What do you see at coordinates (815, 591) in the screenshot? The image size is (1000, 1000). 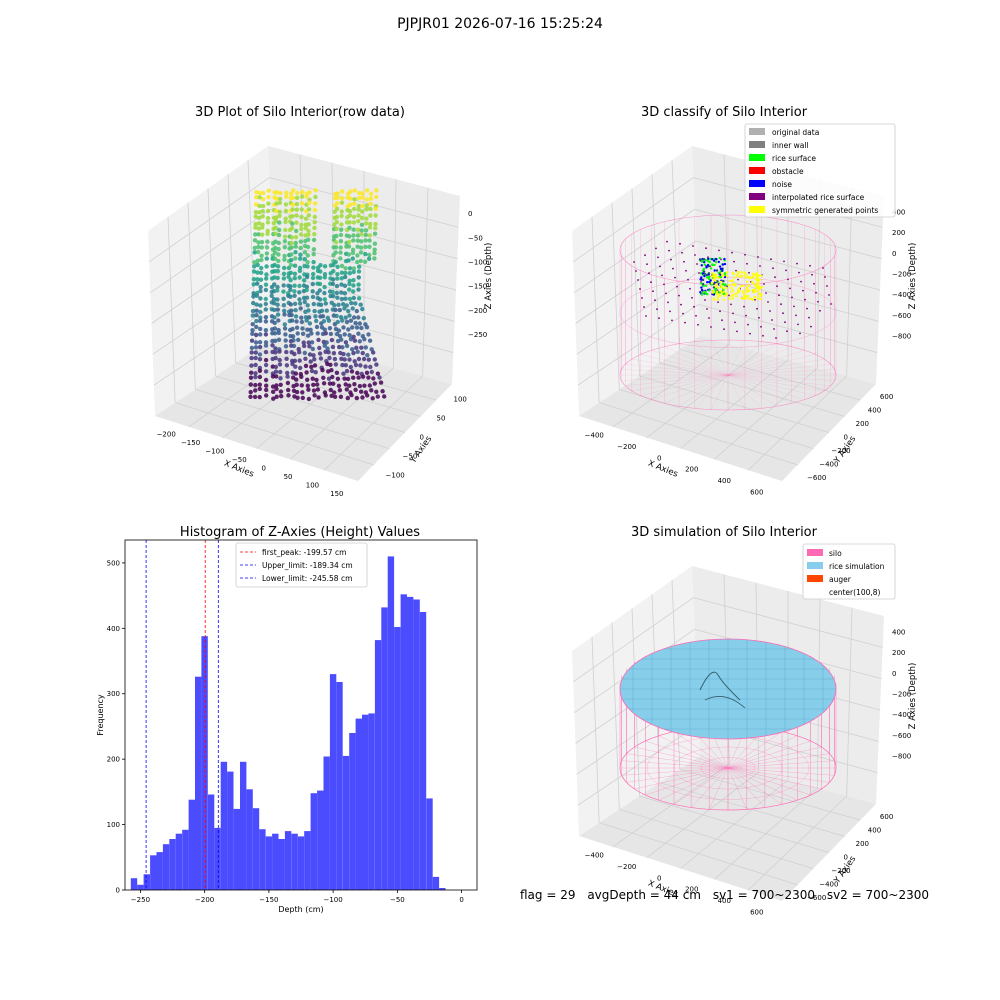 I see `legend-swatch` at bounding box center [815, 591].